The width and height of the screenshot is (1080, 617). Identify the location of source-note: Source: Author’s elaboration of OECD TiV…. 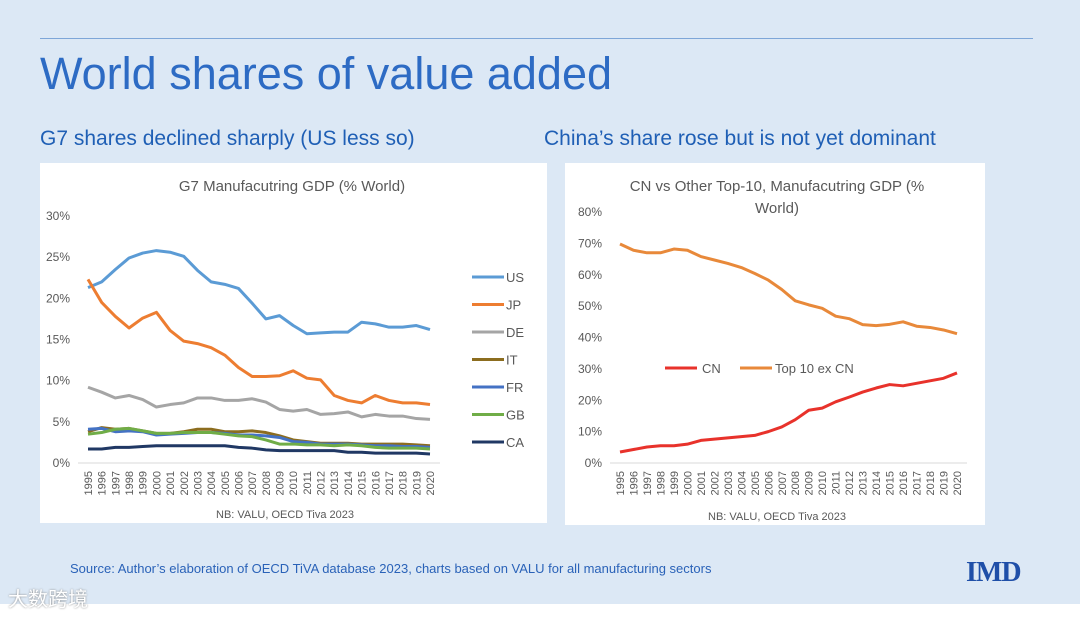
(391, 568).